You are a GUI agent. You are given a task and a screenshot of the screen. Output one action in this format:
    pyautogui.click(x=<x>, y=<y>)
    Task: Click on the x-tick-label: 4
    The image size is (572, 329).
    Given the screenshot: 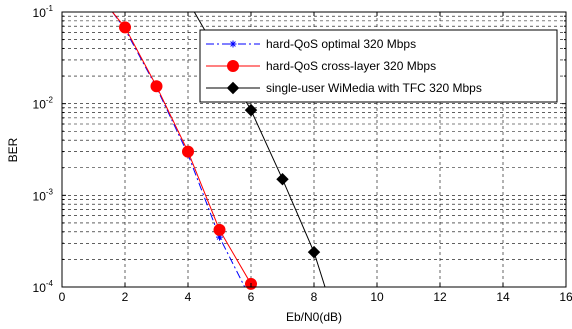 What is the action you would take?
    pyautogui.click(x=188, y=297)
    